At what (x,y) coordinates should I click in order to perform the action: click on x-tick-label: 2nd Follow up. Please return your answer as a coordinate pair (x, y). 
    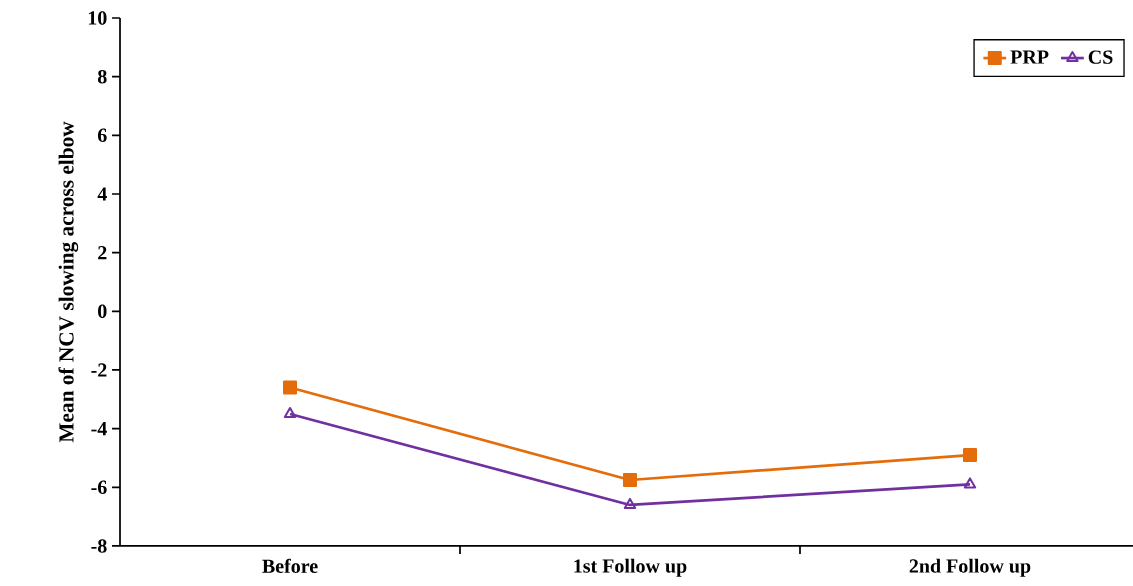
    Looking at the image, I should click on (970, 567).